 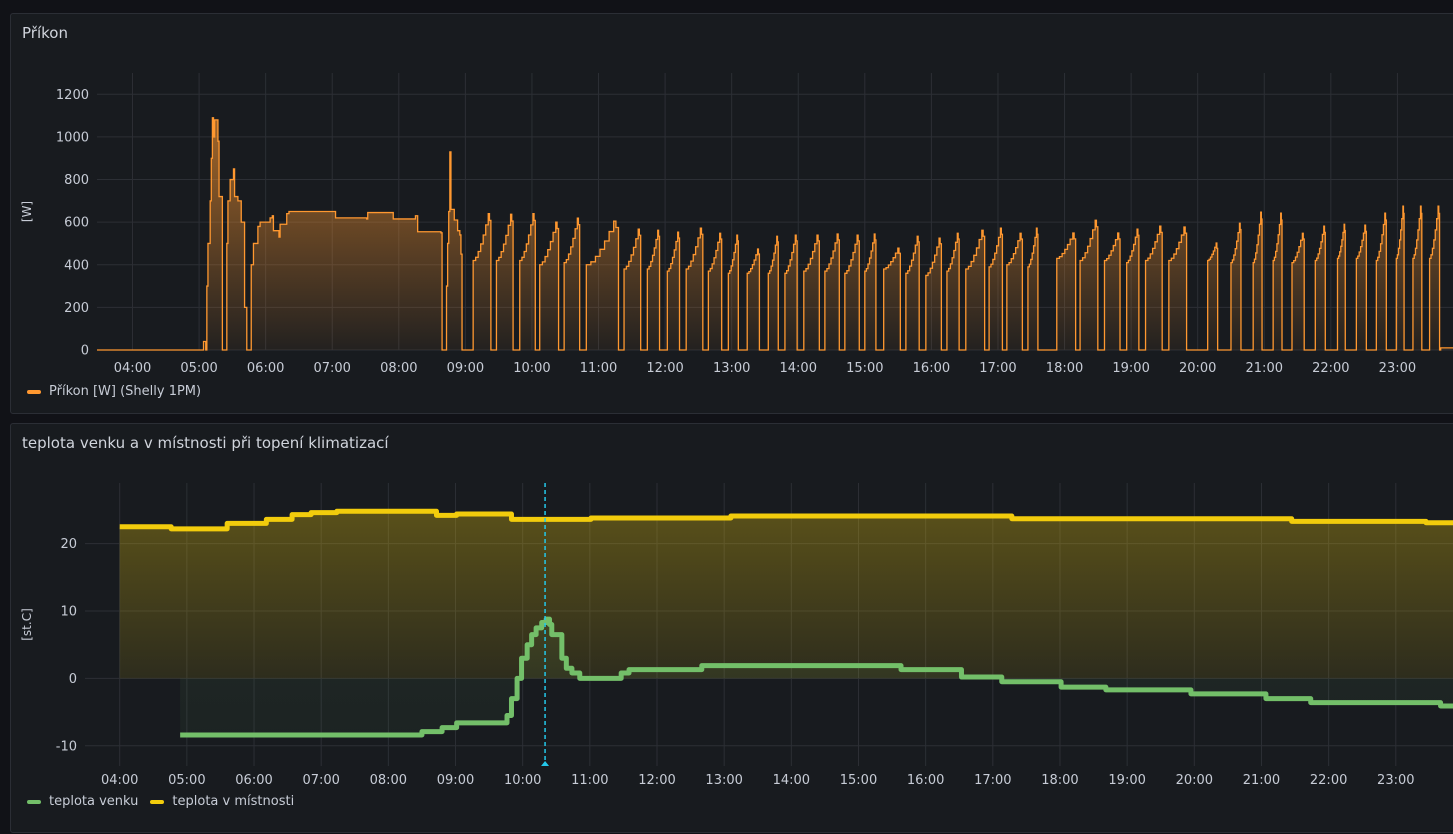 I want to click on y-tick-label: 800, so click(x=76, y=180).